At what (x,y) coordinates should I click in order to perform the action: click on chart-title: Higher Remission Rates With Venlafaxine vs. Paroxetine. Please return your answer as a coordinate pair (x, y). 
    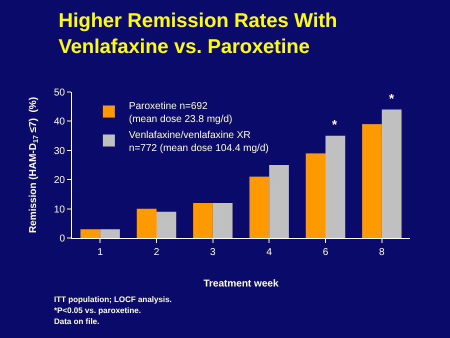
    Looking at the image, I should click on (198, 34).